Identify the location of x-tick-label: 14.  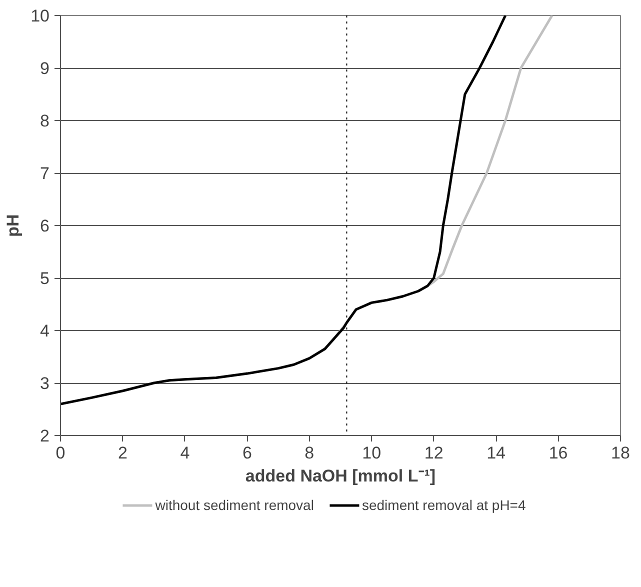
(496, 453).